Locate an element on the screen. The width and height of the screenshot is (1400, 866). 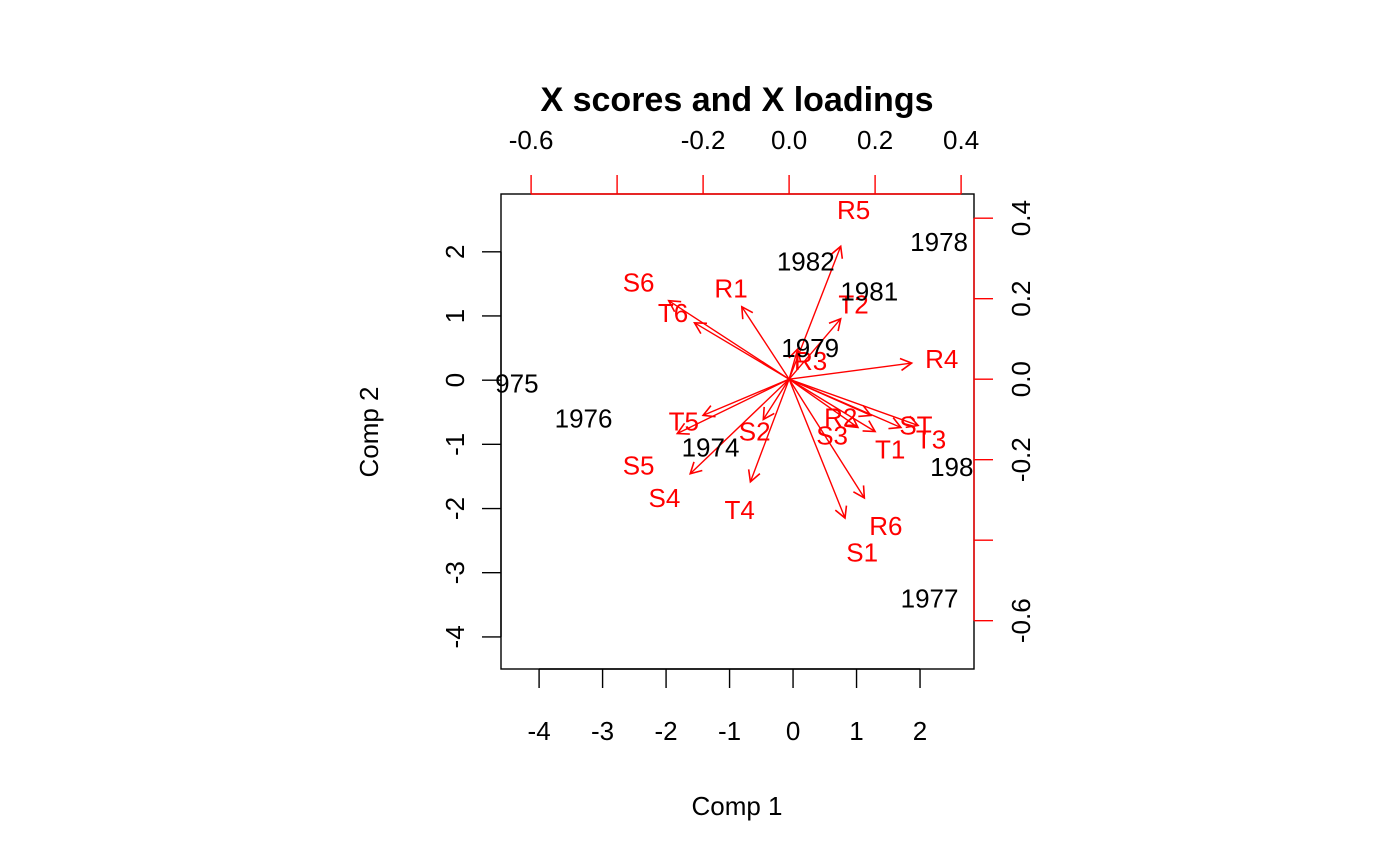
right-tick-label: -0.2 is located at coordinates (1021, 459).